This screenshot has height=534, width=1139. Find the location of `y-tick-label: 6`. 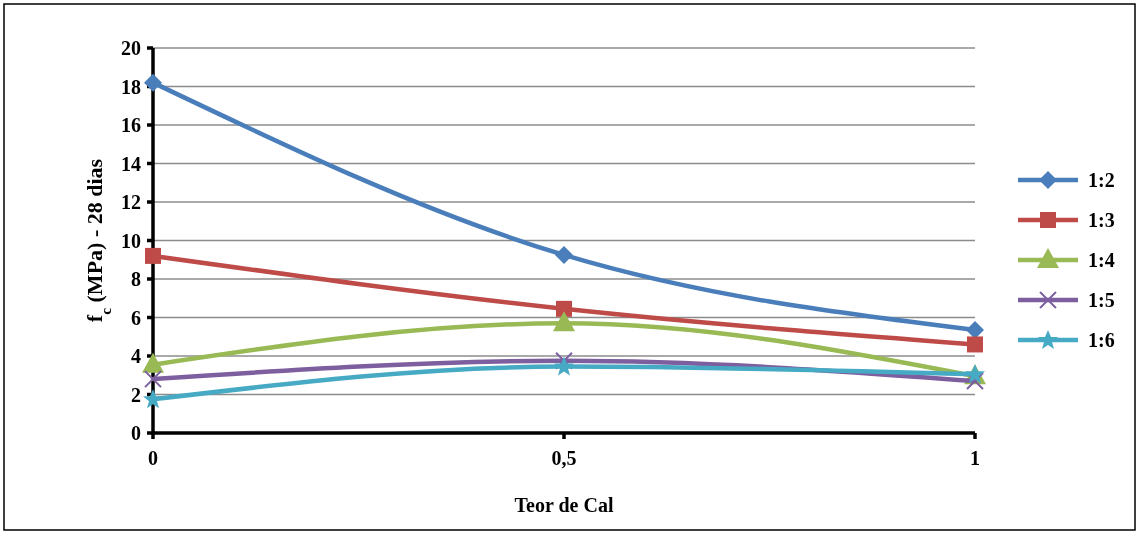

y-tick-label: 6 is located at coordinates (136, 317).